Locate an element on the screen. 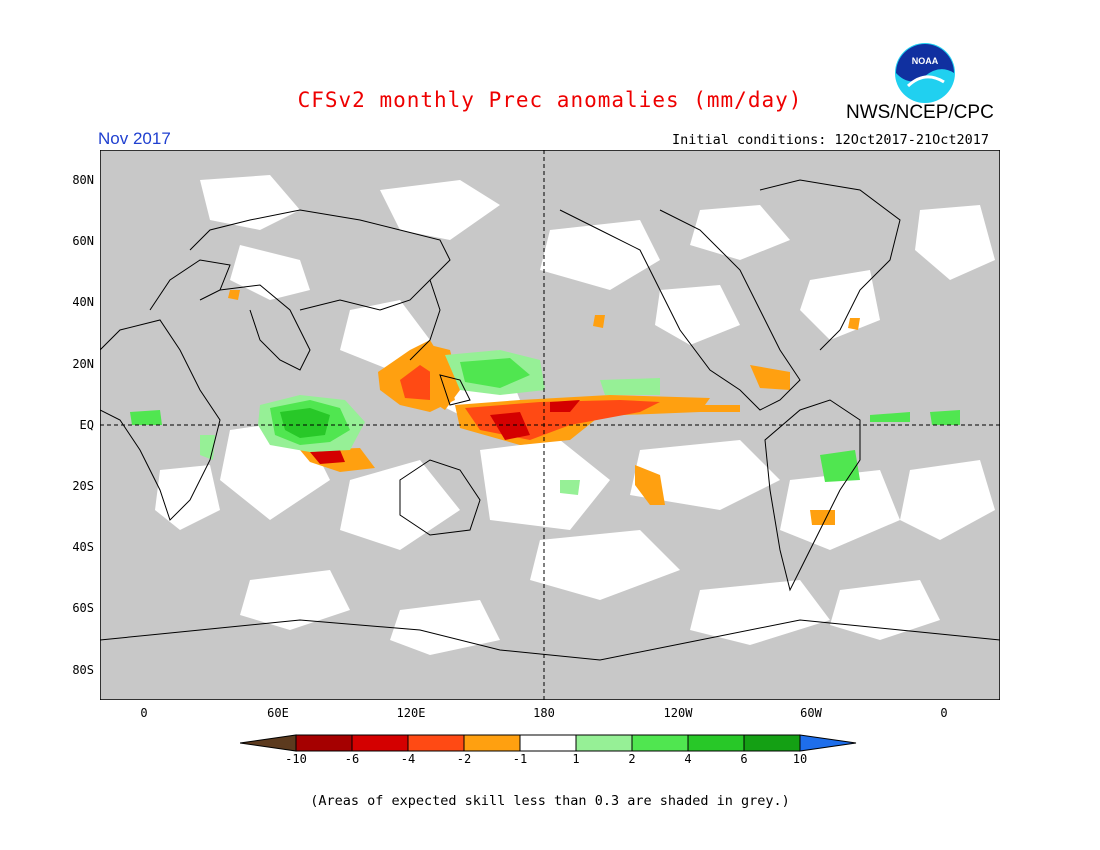 Image resolution: width=1100 pixels, height=850 pixels. colorbar-label: -1 is located at coordinates (520, 759).